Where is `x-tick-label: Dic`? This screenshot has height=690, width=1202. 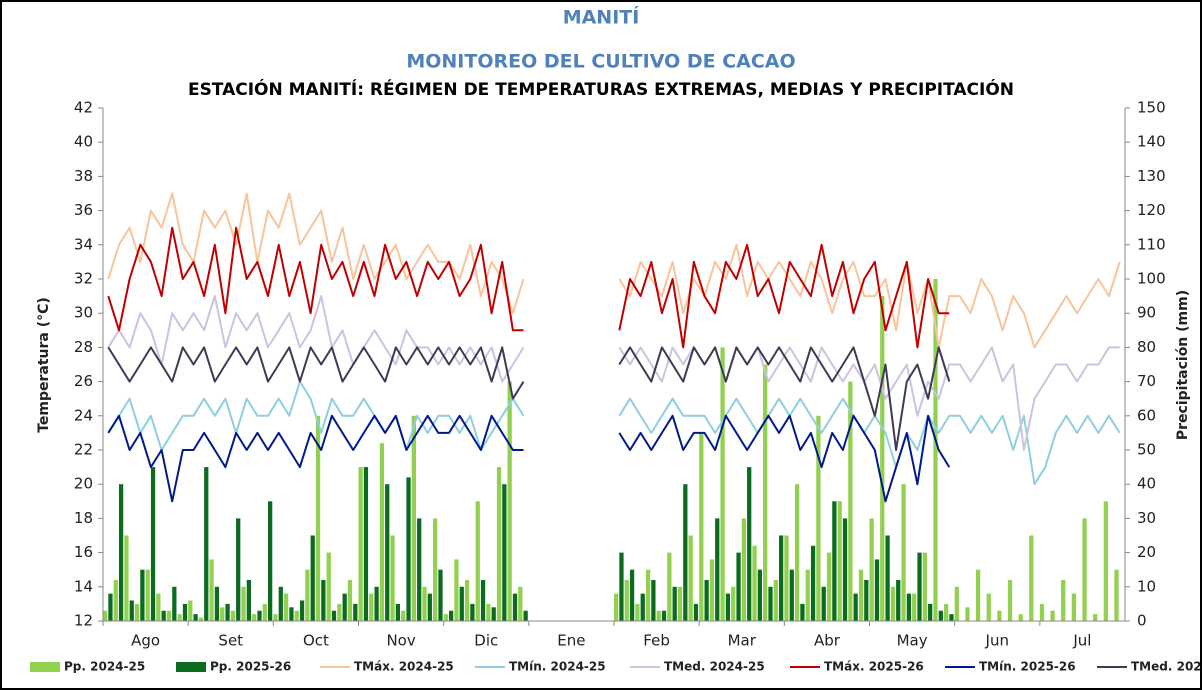
x-tick-label: Dic is located at coordinates (486, 641).